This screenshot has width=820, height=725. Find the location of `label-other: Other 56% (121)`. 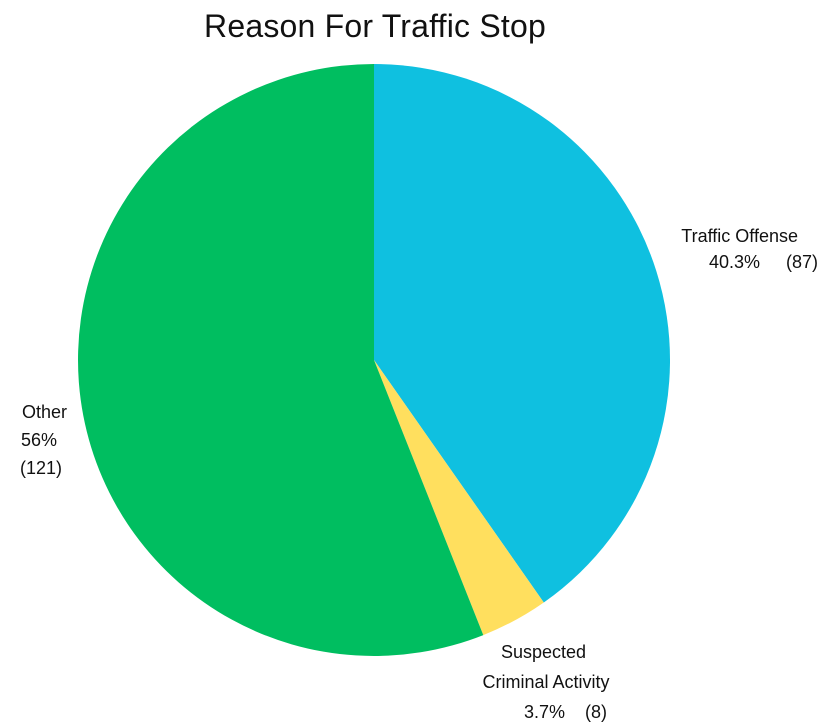

label-other: Other 56% (121) is located at coordinates (46, 440).